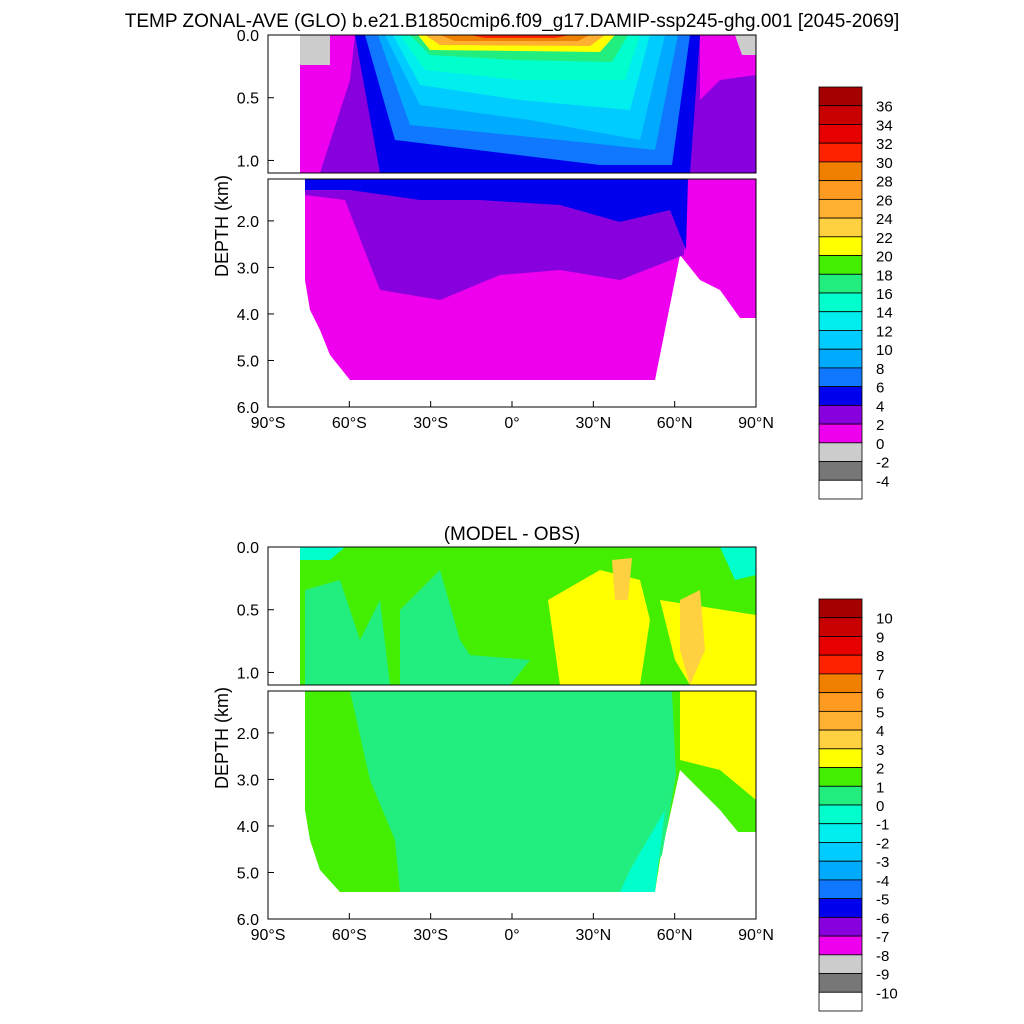  What do you see at coordinates (880, 731) in the screenshot?
I see `colorbar-label: 4` at bounding box center [880, 731].